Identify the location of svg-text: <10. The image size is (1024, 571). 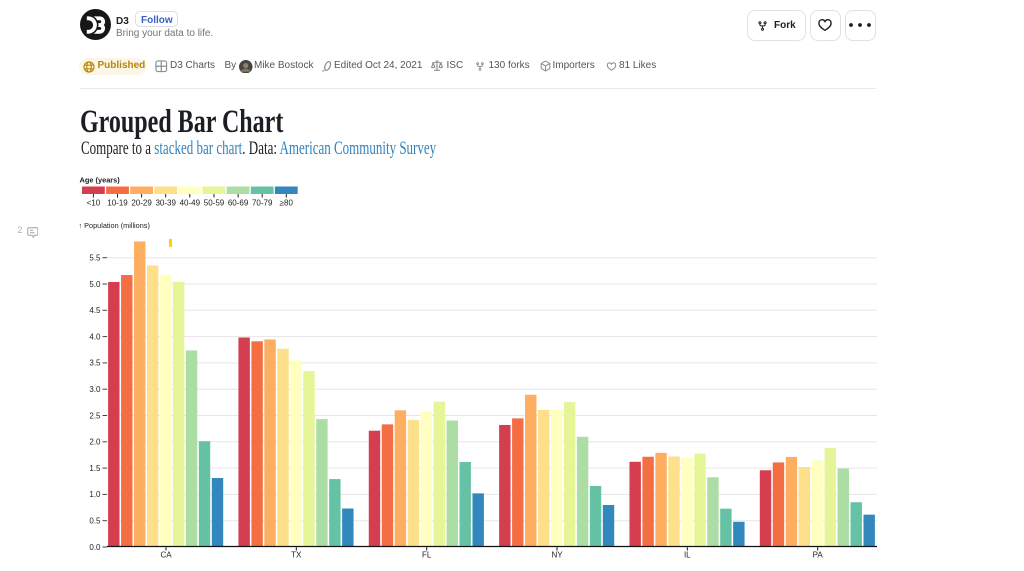
(94, 203).